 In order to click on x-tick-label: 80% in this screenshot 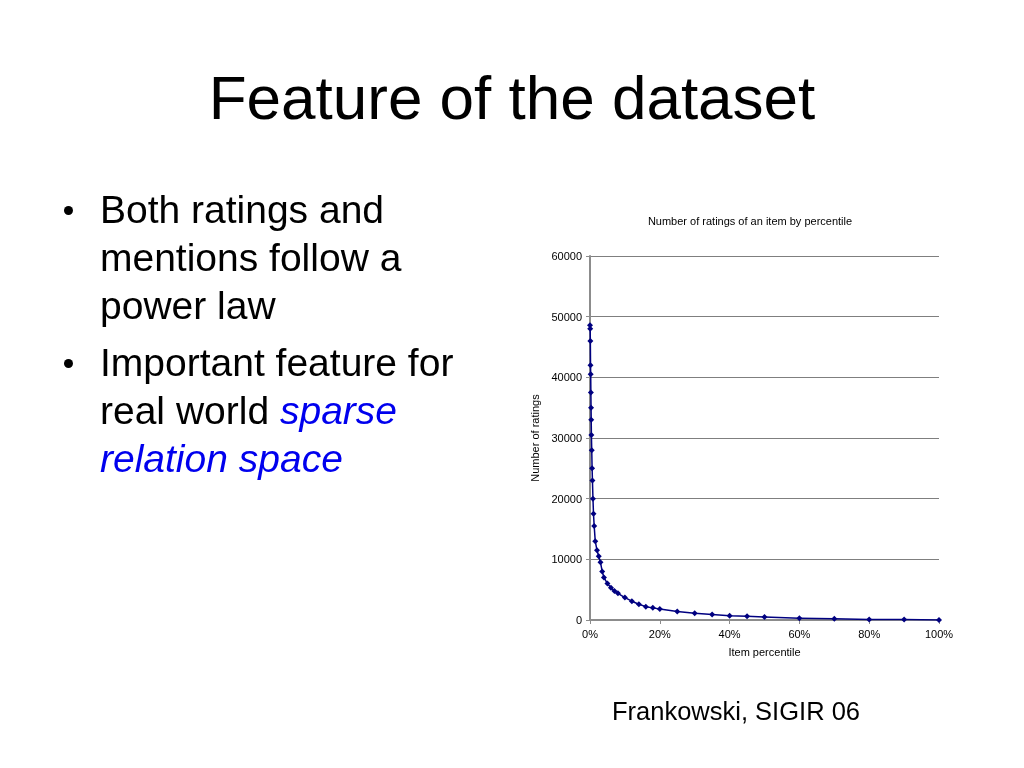, I will do `click(869, 633)`.